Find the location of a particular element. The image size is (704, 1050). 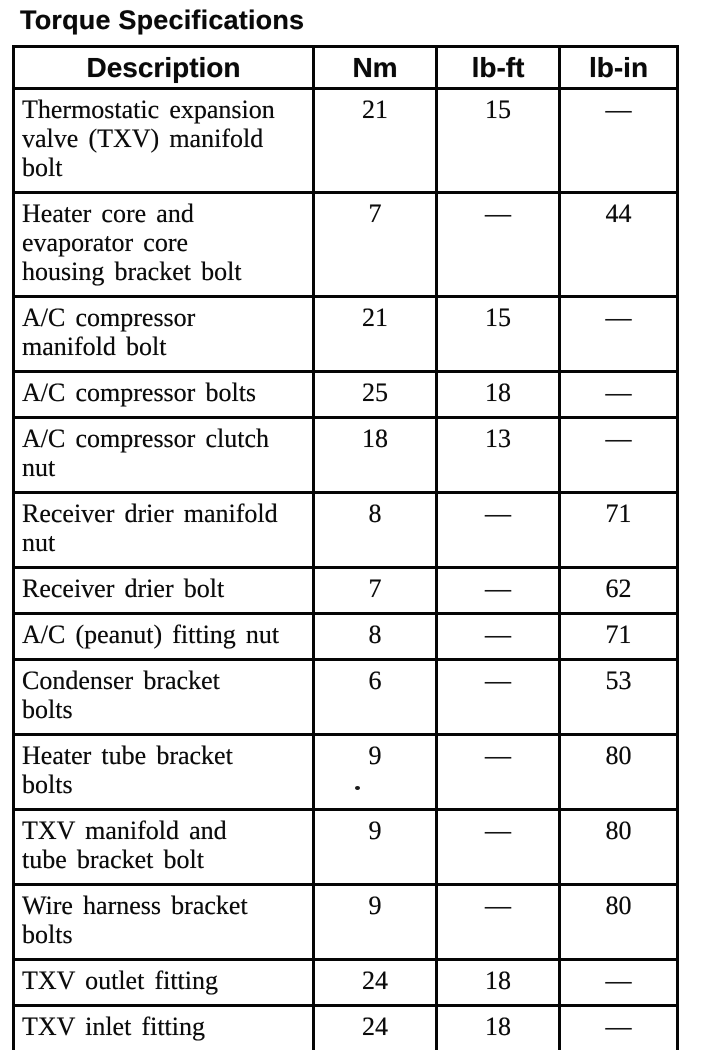

cell-description: A/C compressor clutch nut is located at coordinates (163, 455).